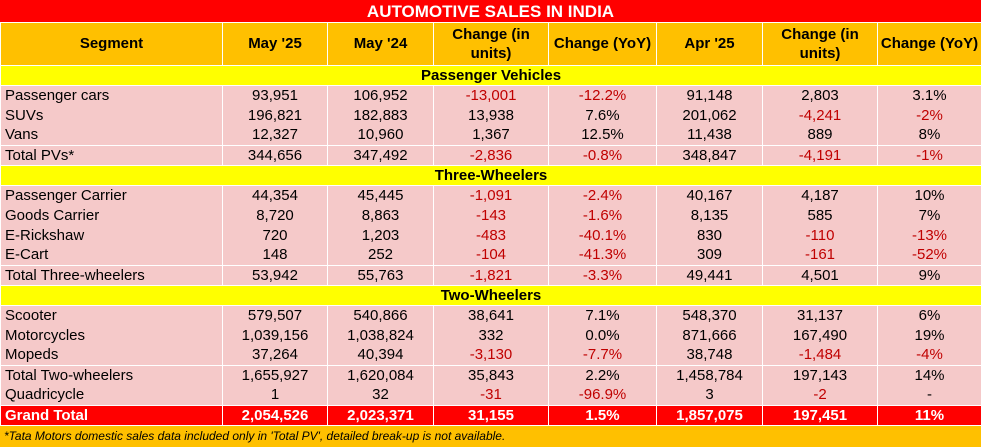  I want to click on value-cell: -2%, so click(929, 115).